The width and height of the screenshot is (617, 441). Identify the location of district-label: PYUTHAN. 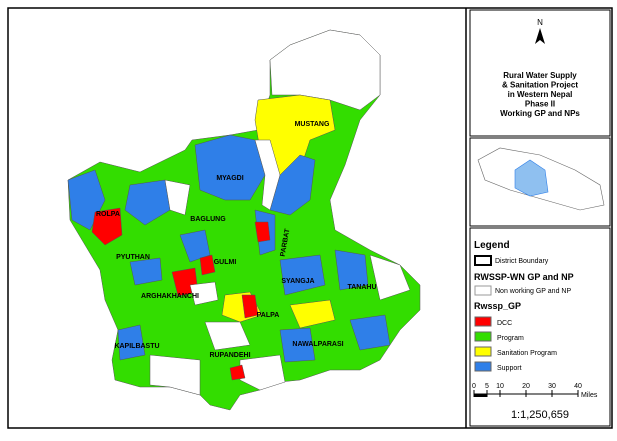
(133, 257).